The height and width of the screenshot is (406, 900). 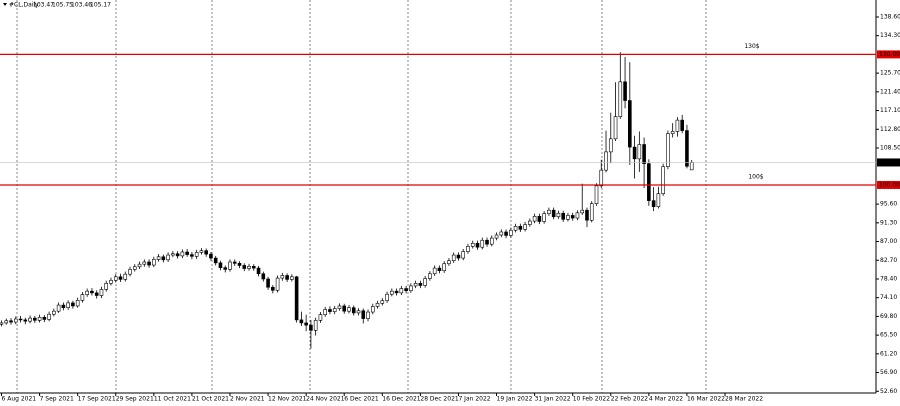 What do you see at coordinates (890, 16) in the screenshot?
I see `y-tick-label: 138.60` at bounding box center [890, 16].